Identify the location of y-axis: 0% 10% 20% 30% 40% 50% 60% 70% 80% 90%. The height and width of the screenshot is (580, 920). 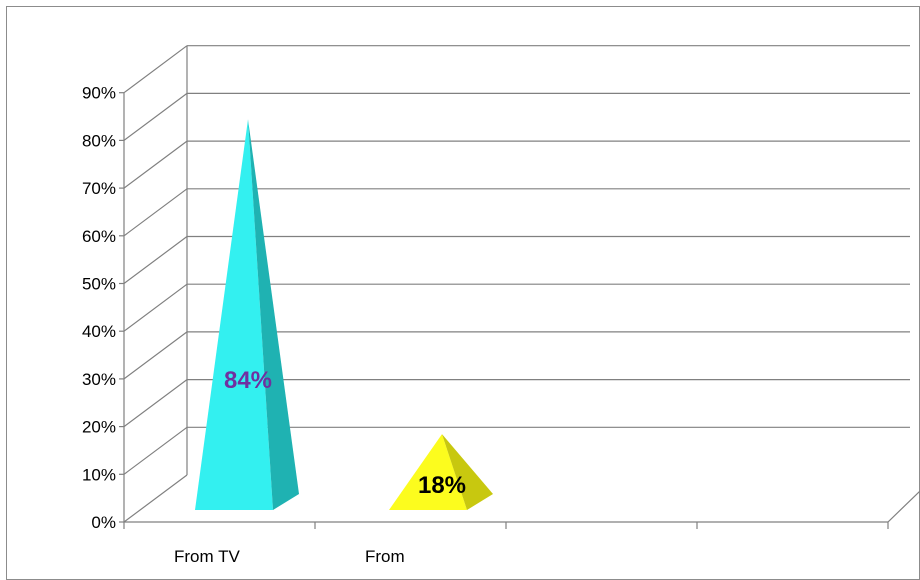
(135, 288).